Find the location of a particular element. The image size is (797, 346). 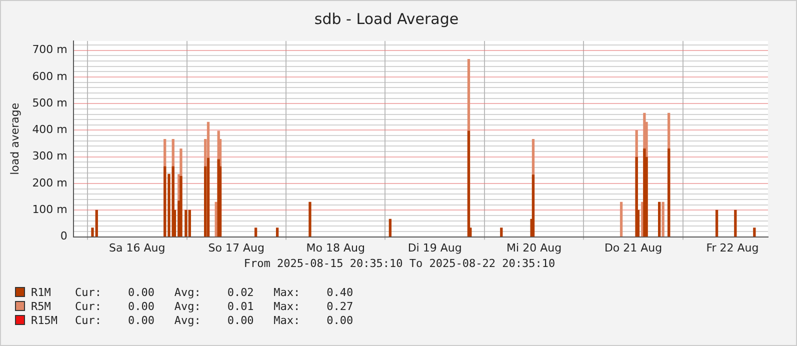

y-tick-label: 0 is located at coordinates (64, 236).